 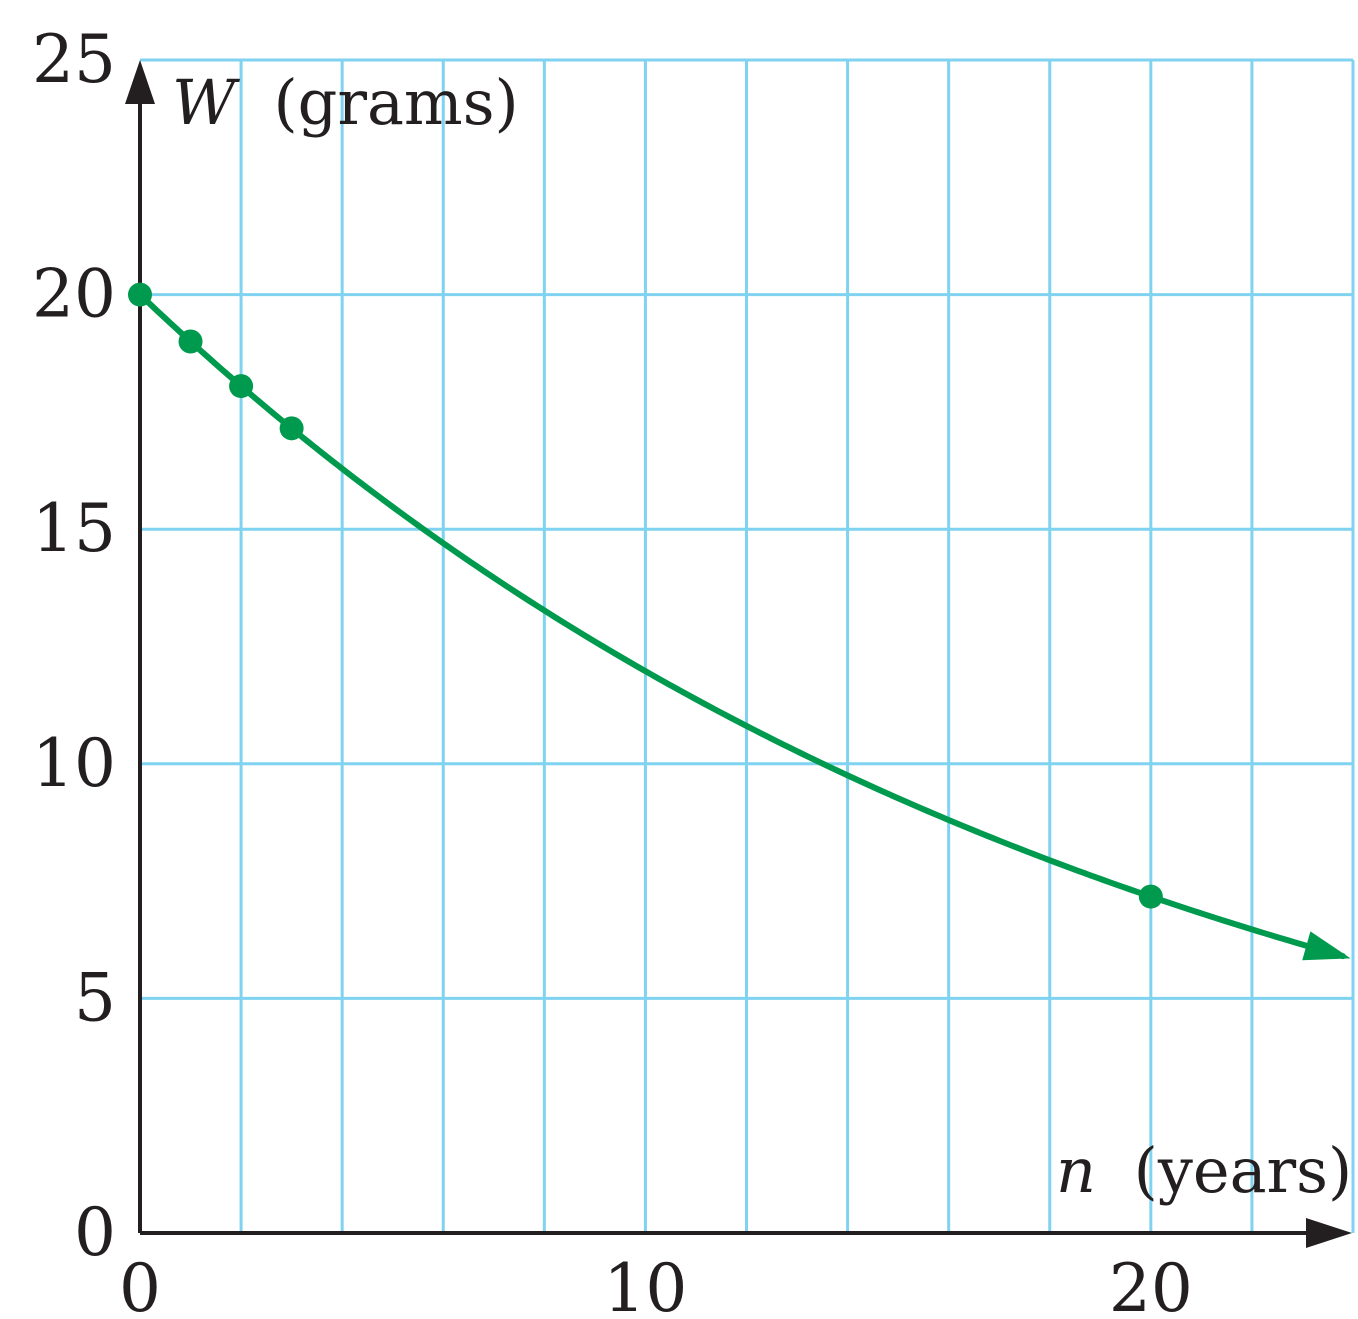 I want to click on x-tick-label: 10, so click(x=645, y=1284).